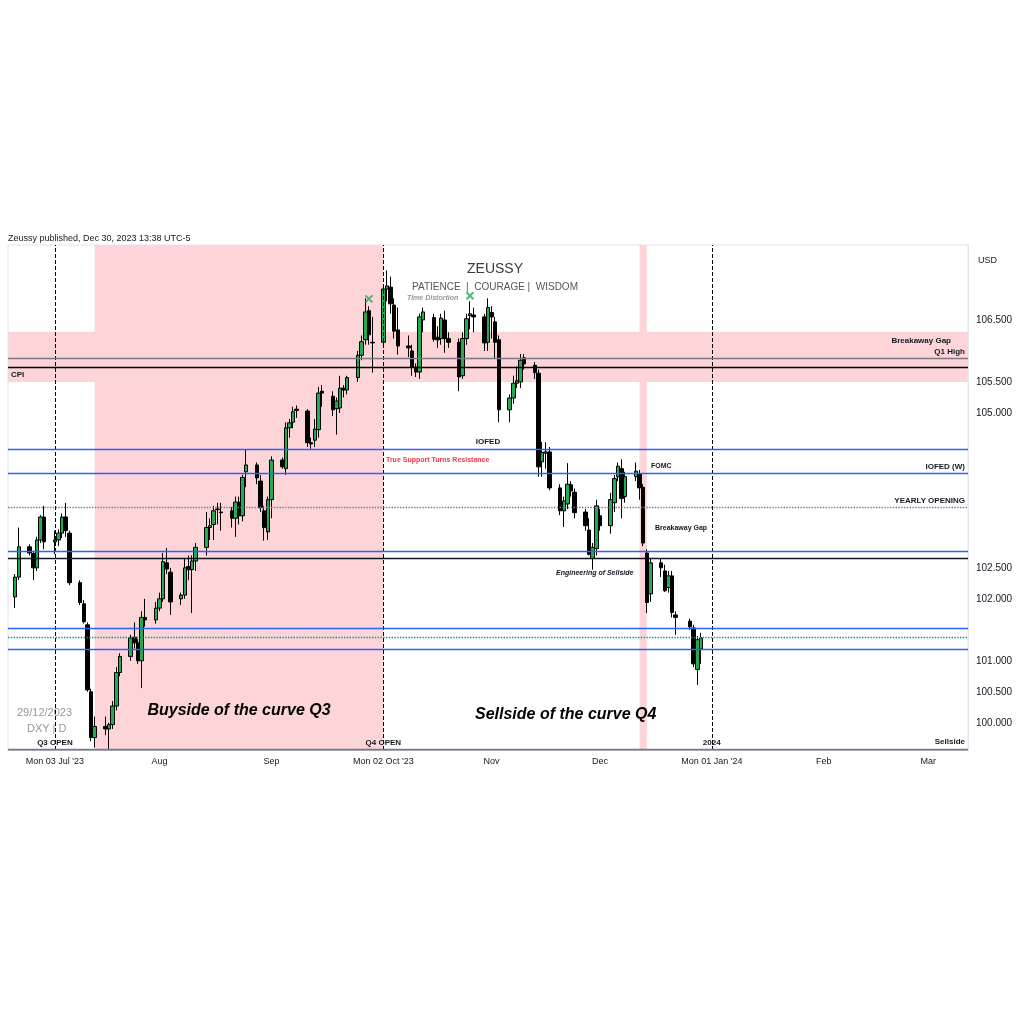 The height and width of the screenshot is (1024, 1024). What do you see at coordinates (47, 727) in the screenshot?
I see `annotation: DXY | D` at bounding box center [47, 727].